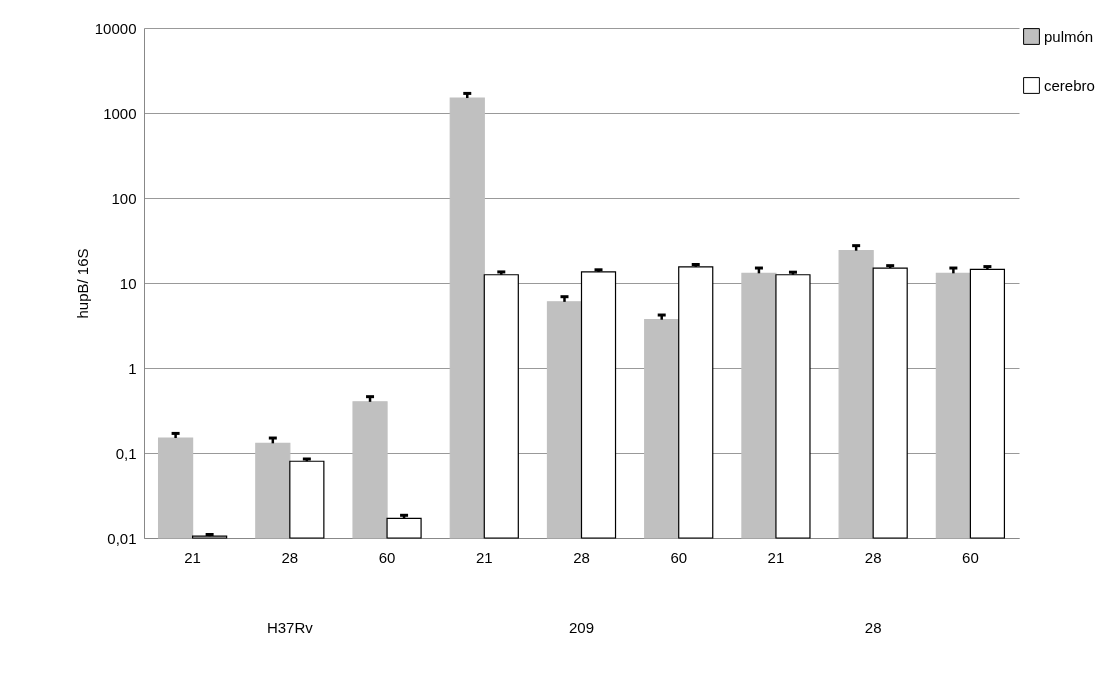 The image size is (1109, 676). Describe the element at coordinates (1069, 85) in the screenshot. I see `legend-label: cerebro` at that location.